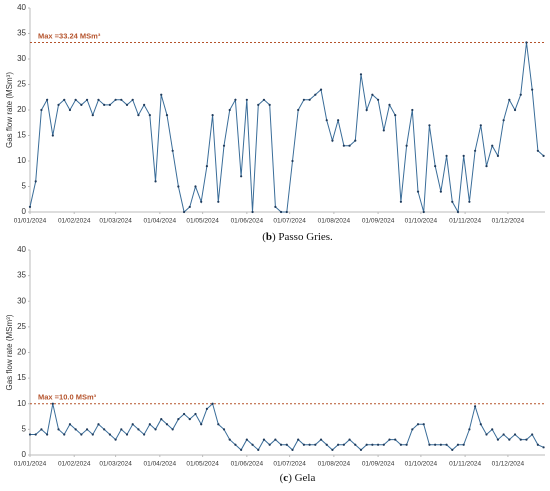 The width and height of the screenshot is (550, 491). I want to click on y-tick-label: 0, so click(24, 211).